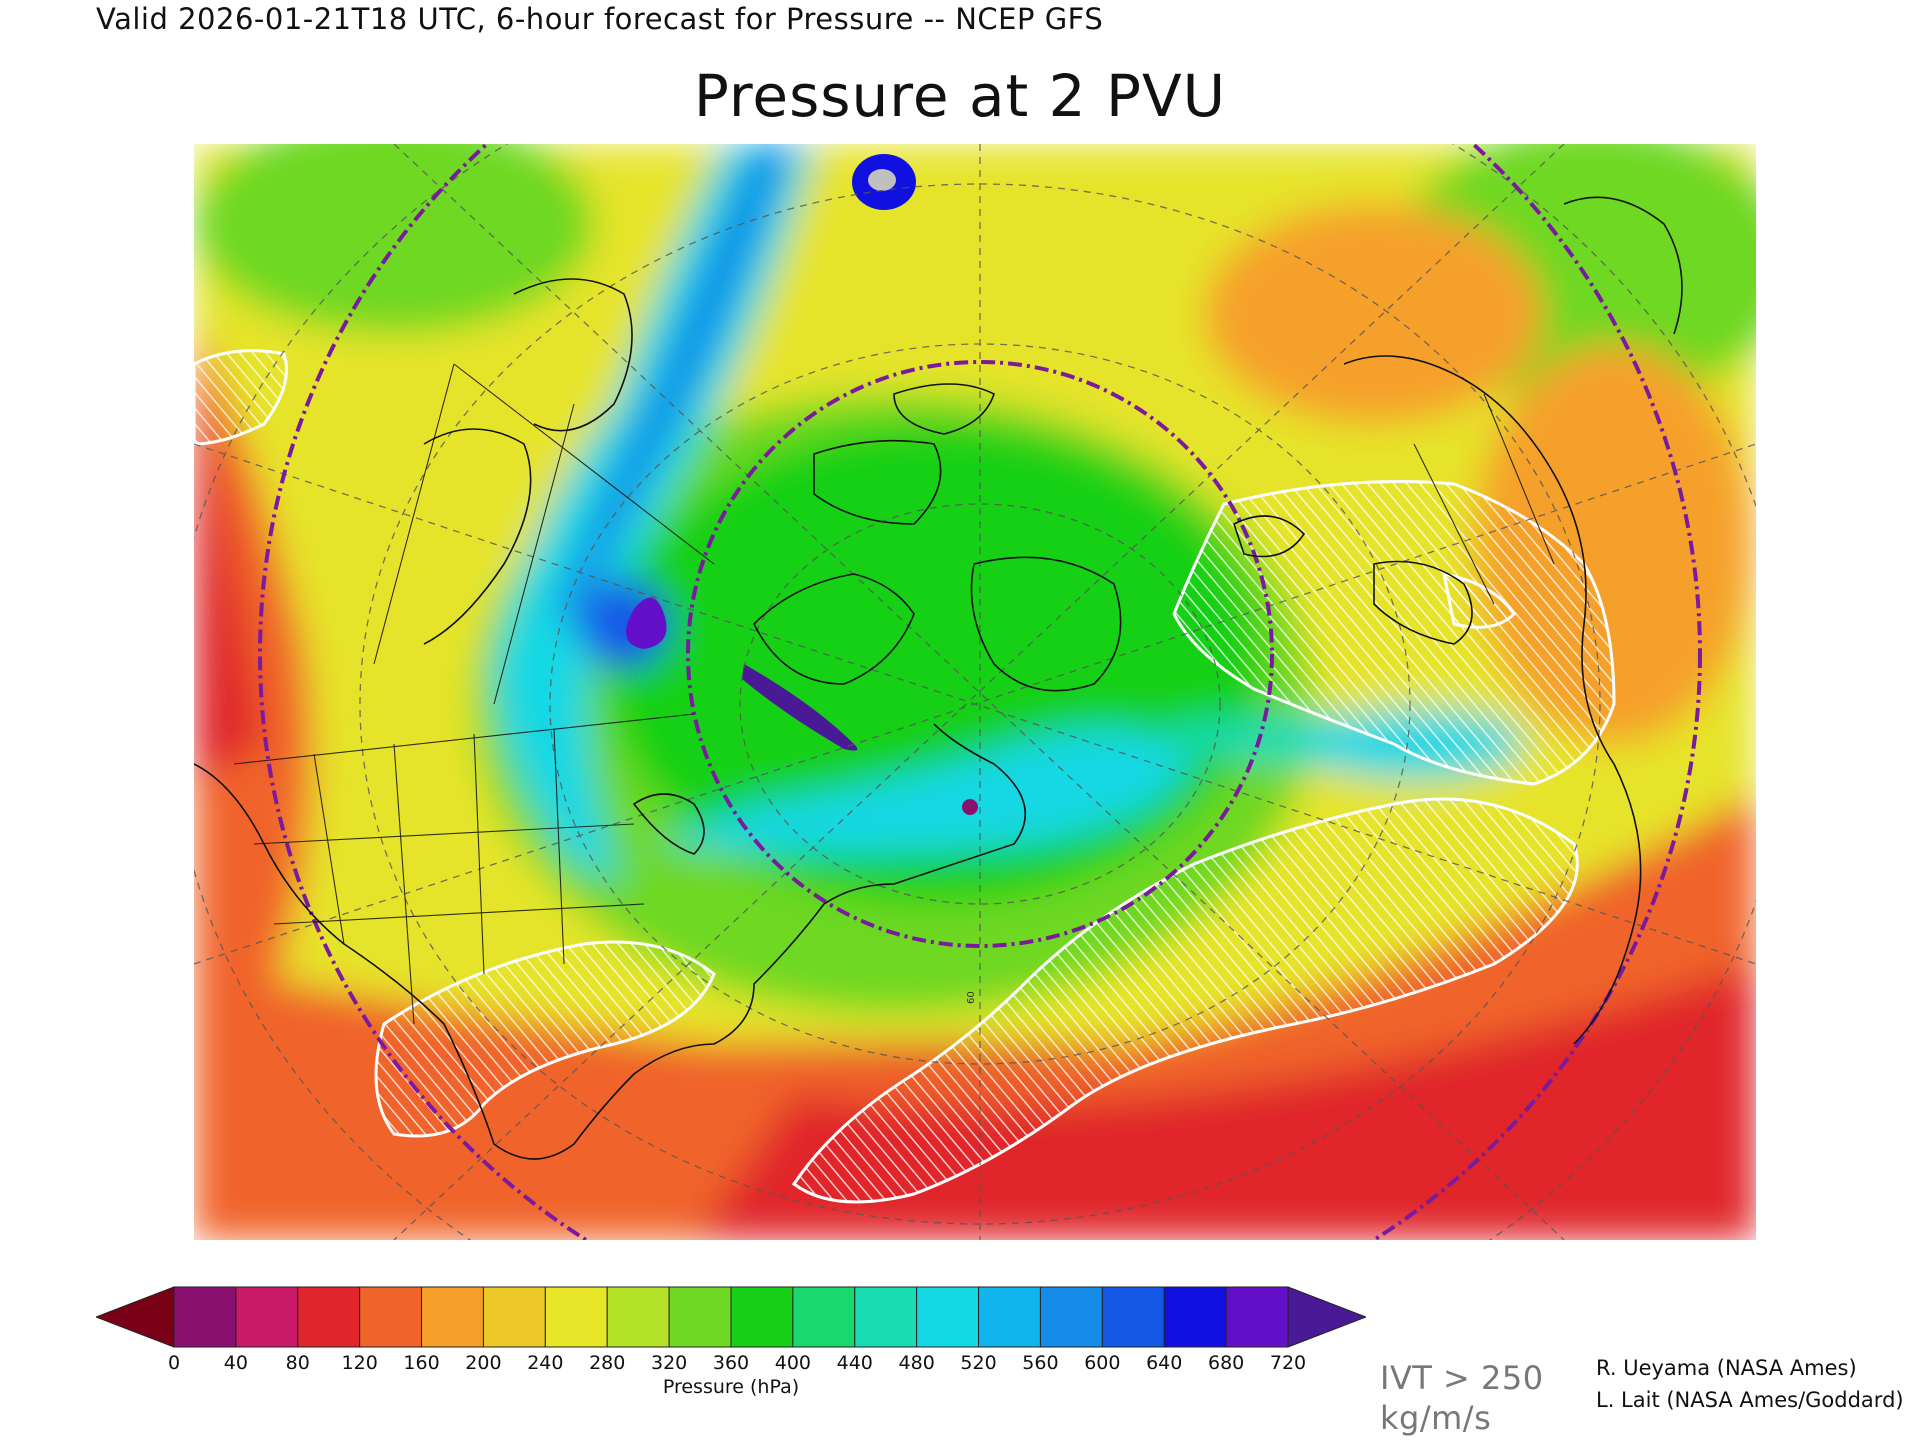 Image resolution: width=1920 pixels, height=1440 pixels. I want to click on colorbar-label: Pressure (hPa), so click(731, 1387).